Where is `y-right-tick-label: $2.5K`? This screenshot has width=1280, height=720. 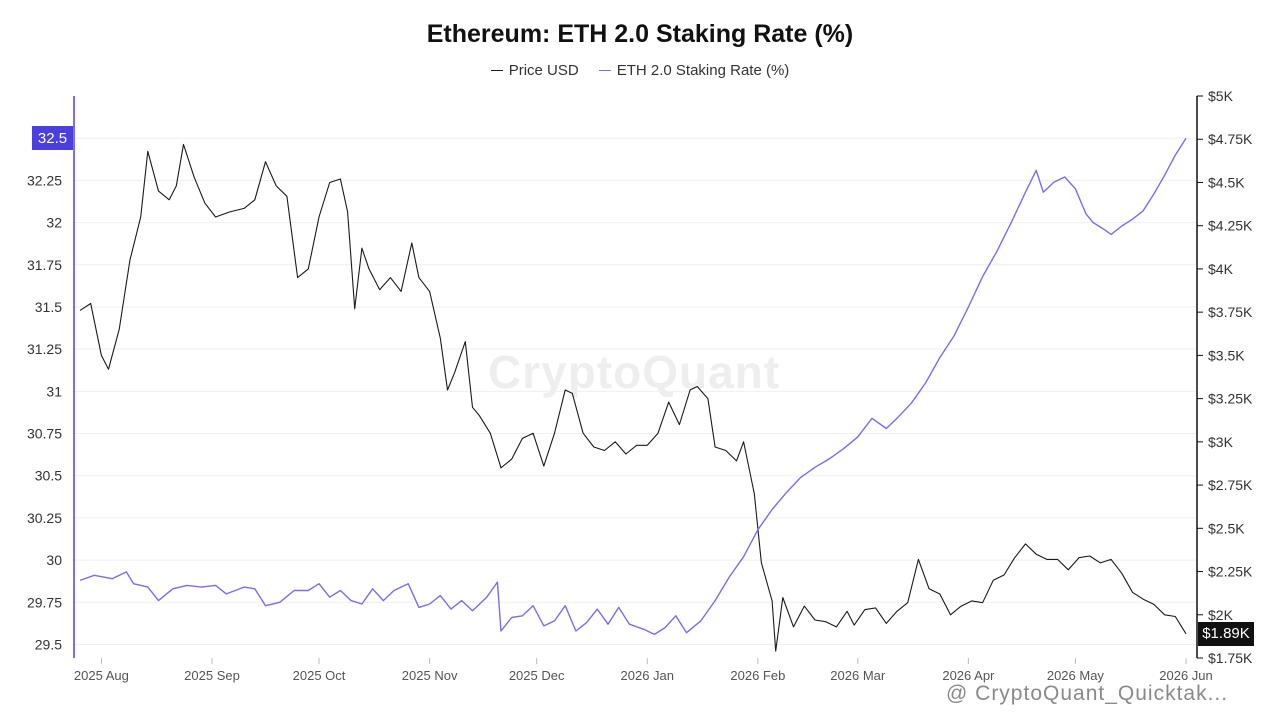 y-right-tick-label: $2.5K is located at coordinates (1226, 528).